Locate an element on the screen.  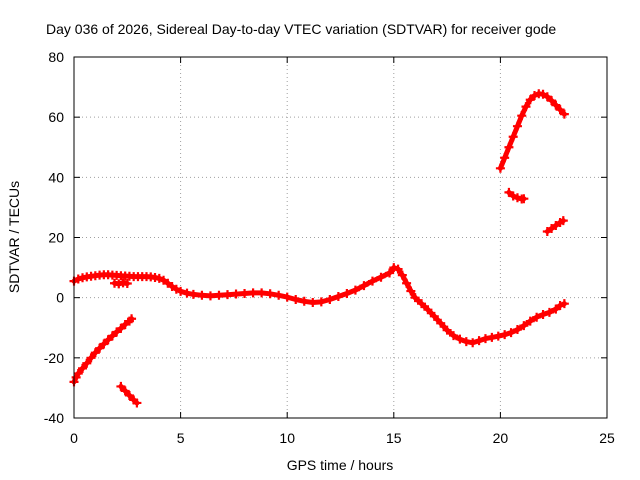
x-tick-label: 15 is located at coordinates (394, 438).